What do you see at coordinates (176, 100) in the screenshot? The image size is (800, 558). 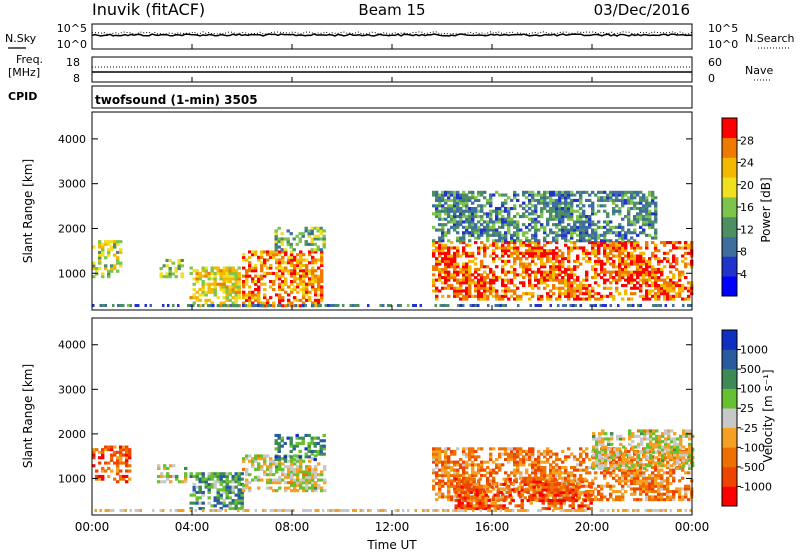 I see `cpid-program: twofsound (1-min) 3505` at bounding box center [176, 100].